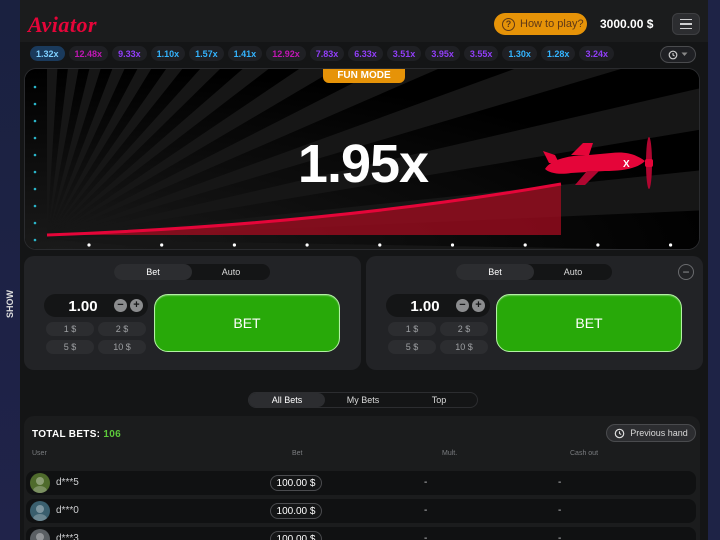 This screenshot has width=720, height=540. I want to click on flight-curve, so click(304, 209).